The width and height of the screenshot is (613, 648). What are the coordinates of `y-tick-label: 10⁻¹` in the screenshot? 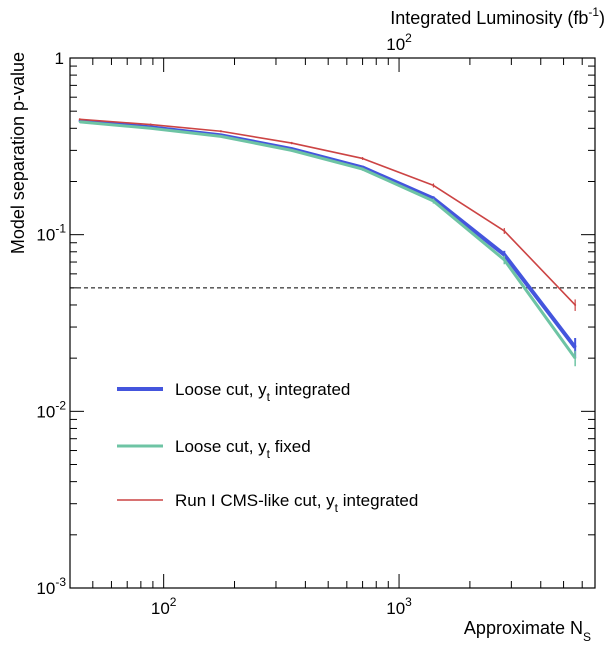 It's located at (51, 233).